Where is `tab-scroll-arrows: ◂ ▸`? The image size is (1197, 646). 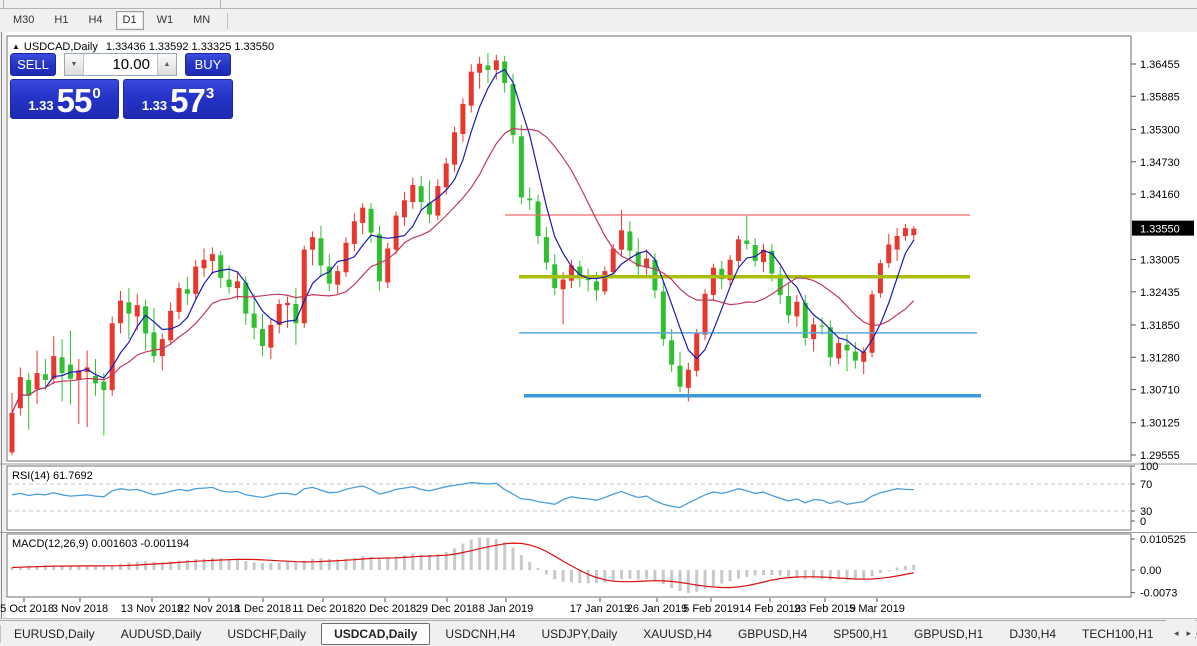
tab-scroll-arrows: ◂ ▸ is located at coordinates (1180, 633).